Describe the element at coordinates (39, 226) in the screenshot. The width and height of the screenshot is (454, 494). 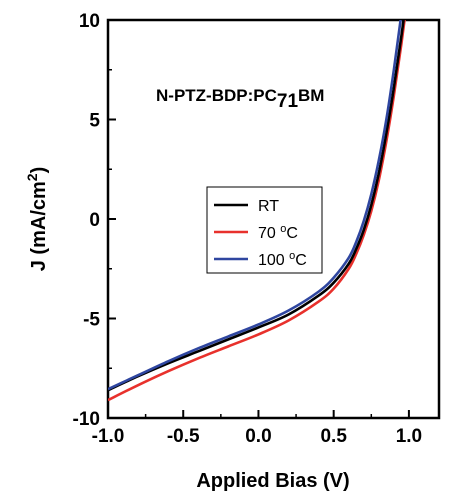
I see `y-axis-title-main: J (mA/cm` at that location.